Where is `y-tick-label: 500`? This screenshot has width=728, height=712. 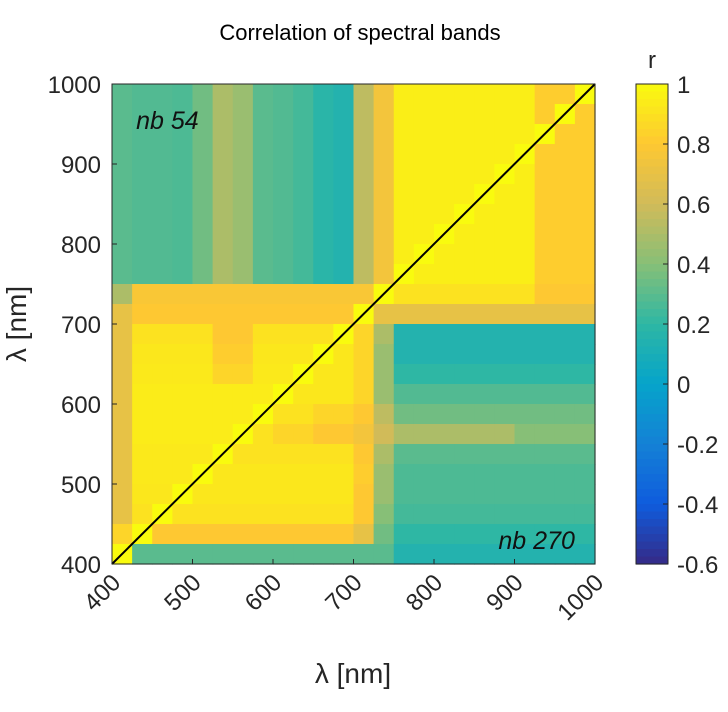
y-tick-label: 500 is located at coordinates (81, 485).